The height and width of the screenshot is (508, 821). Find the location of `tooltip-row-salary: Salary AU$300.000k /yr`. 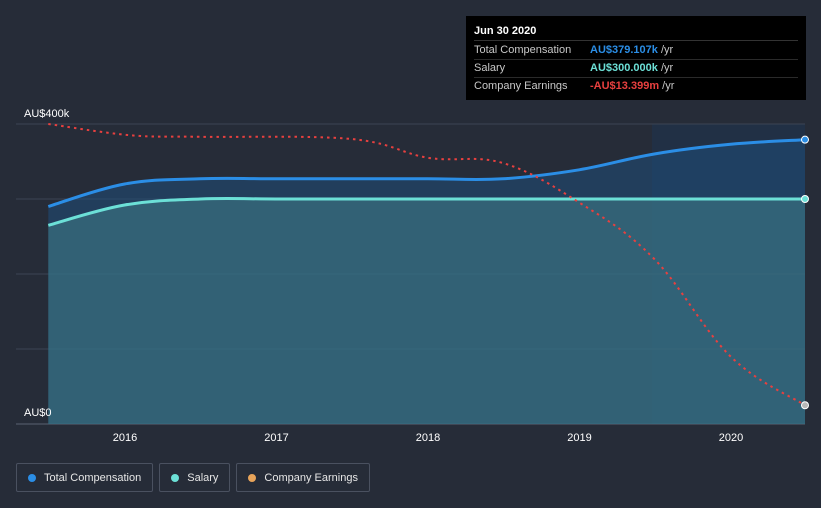

tooltip-row-salary: Salary AU$300.000k /yr is located at coordinates (636, 69).